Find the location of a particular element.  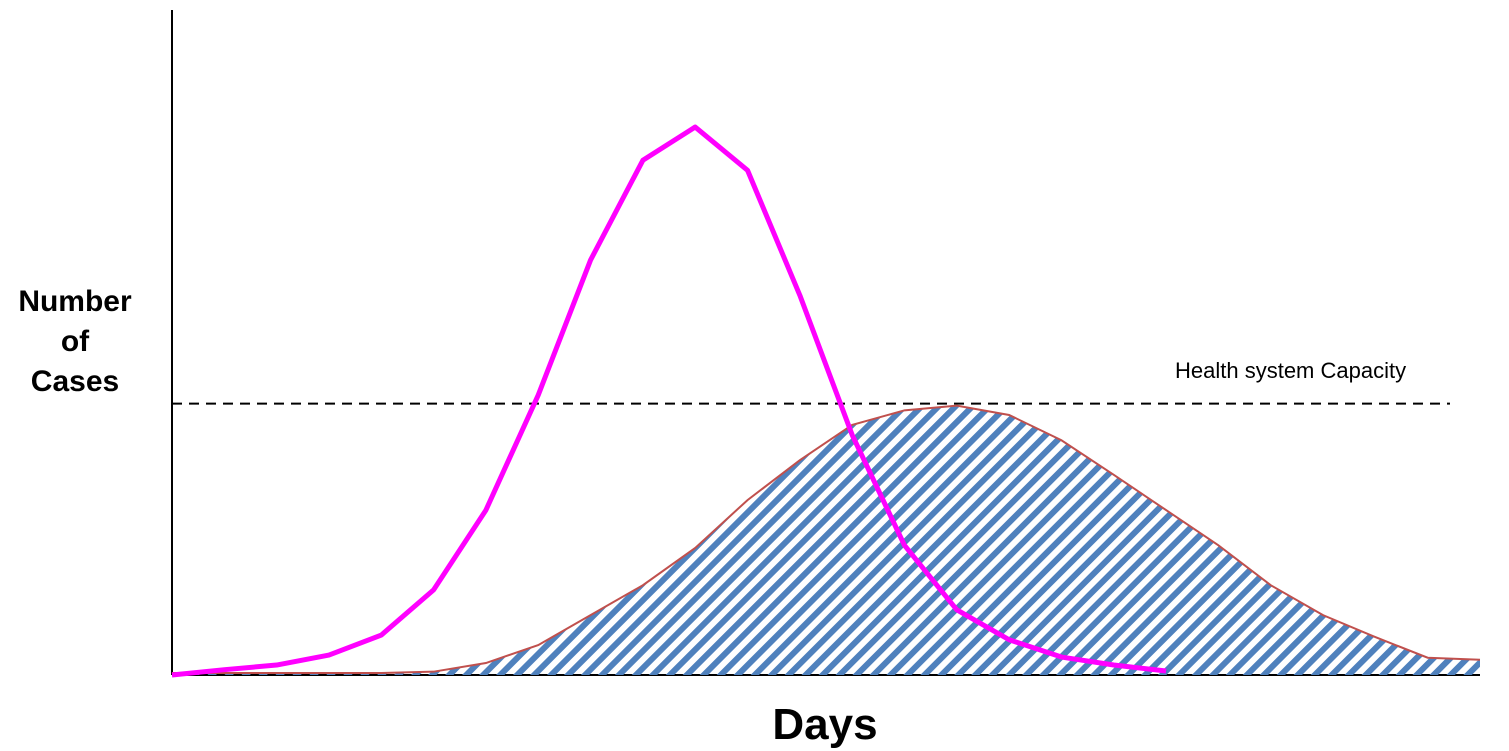

y-axis-label: Number of Cases is located at coordinates (75, 341).